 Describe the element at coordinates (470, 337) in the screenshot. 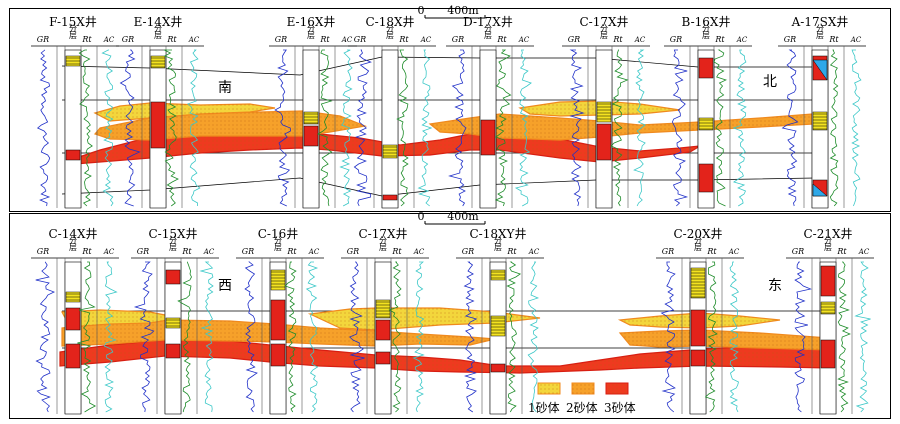

I see `bottom-well-4-gr-curve` at that location.